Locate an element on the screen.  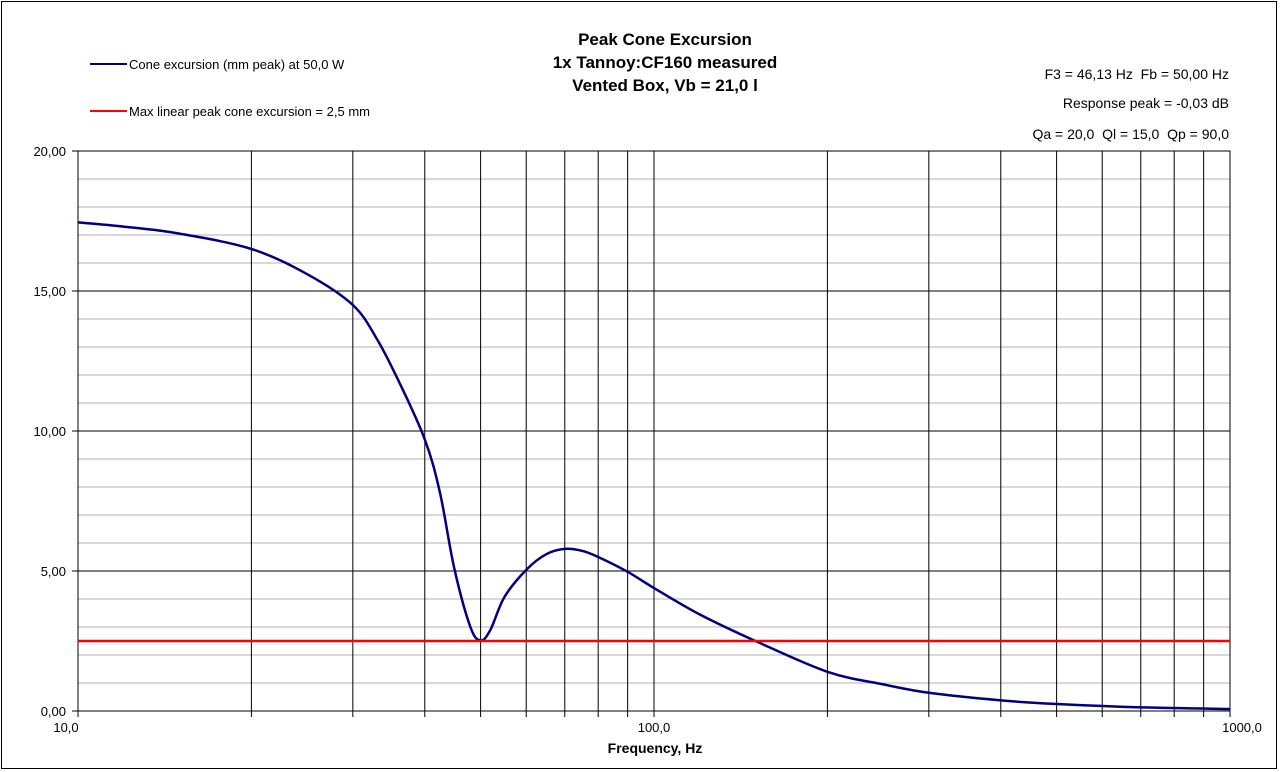
chart-title-line-2: 1x Tannoy:CF160 measured is located at coordinates (665, 62).